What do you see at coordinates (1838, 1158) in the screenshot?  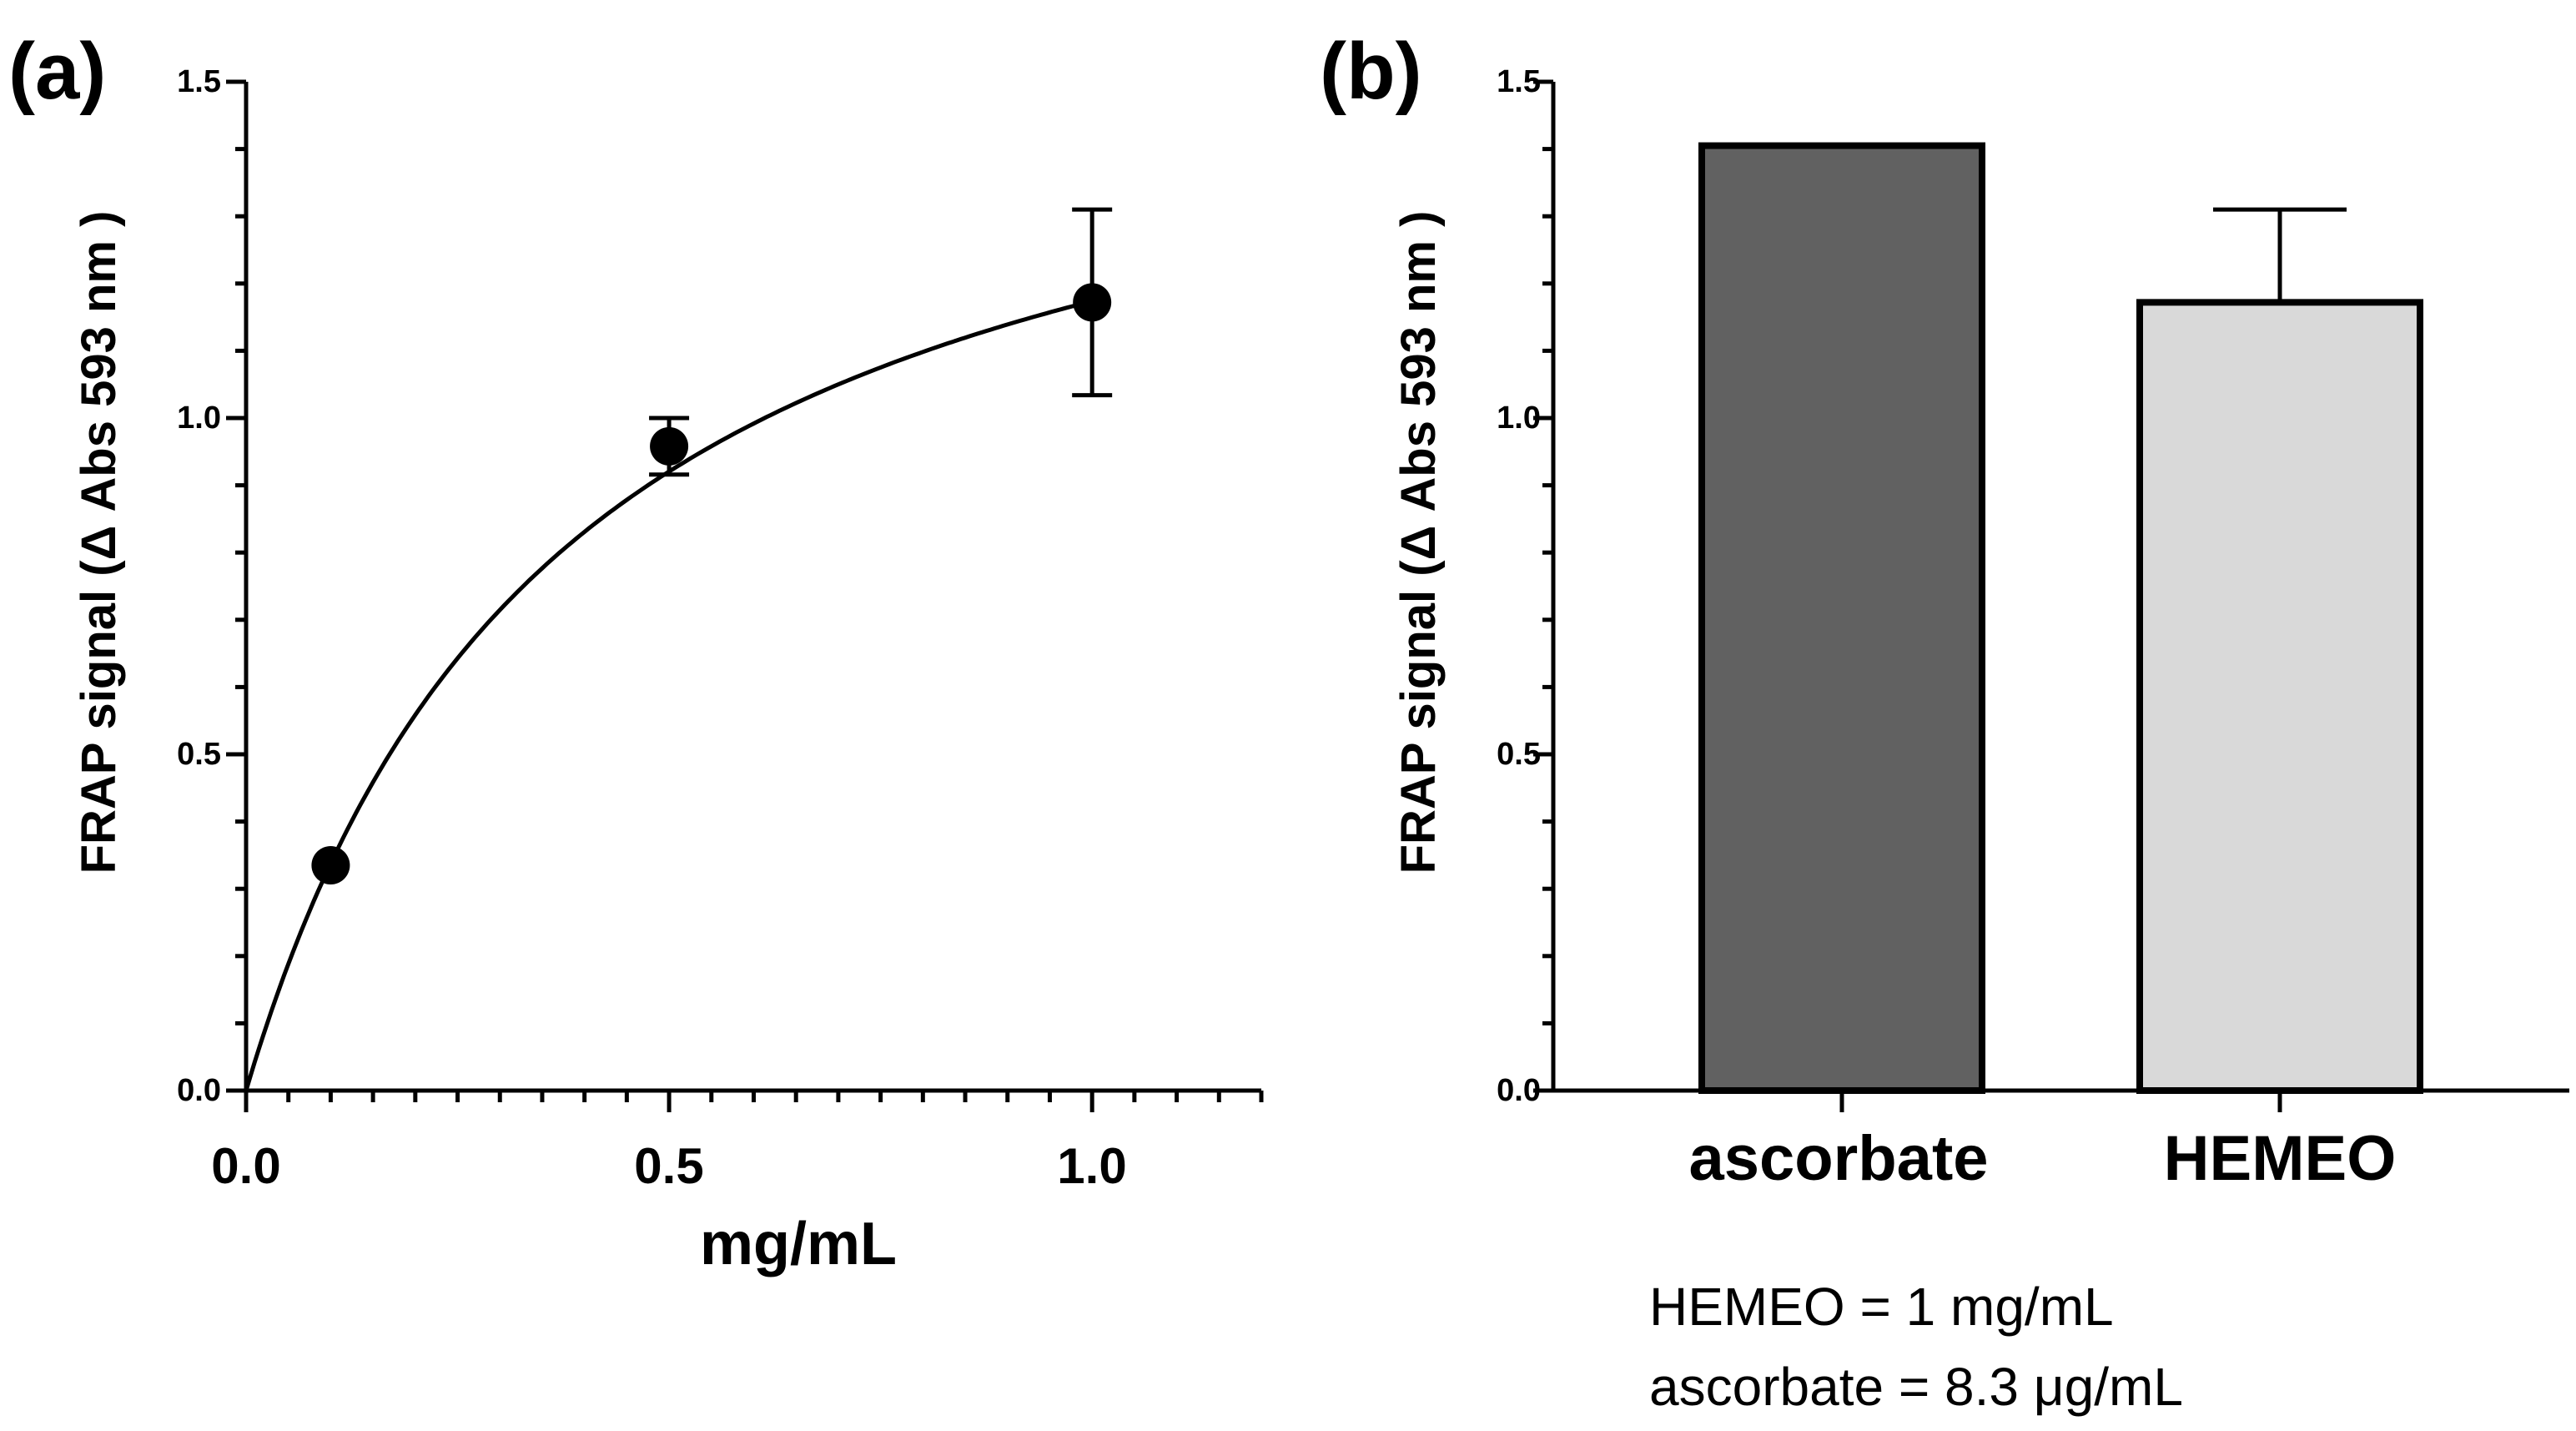 I see `panel-b-category-label-ascorbate: ascorbate` at bounding box center [1838, 1158].